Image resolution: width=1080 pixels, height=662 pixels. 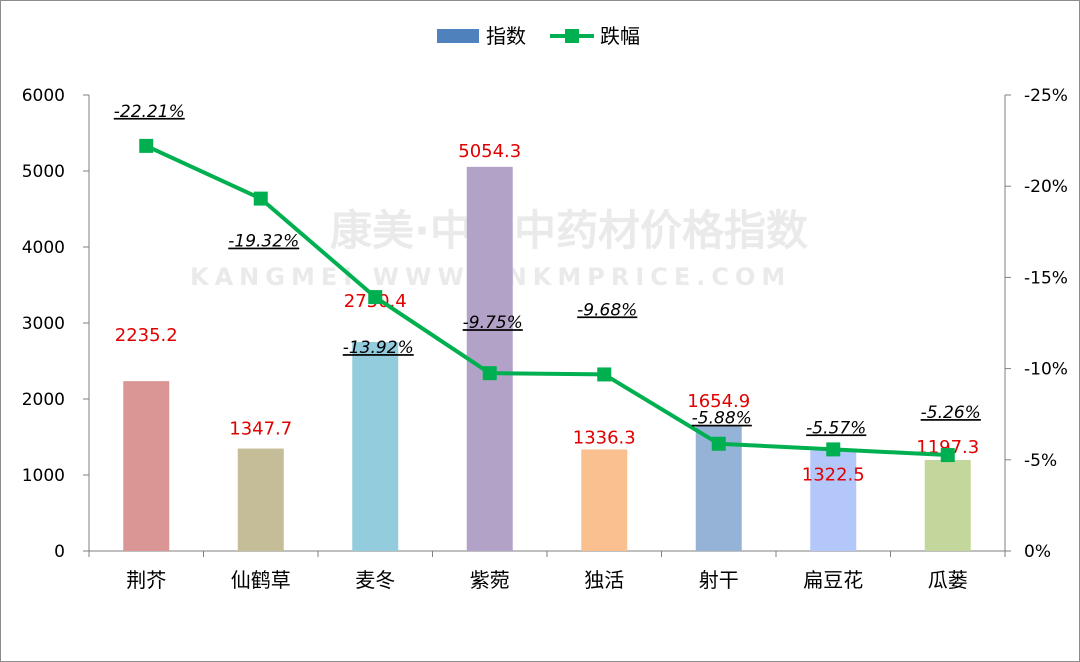 I want to click on left-tick-label: 3000, so click(x=43, y=324).